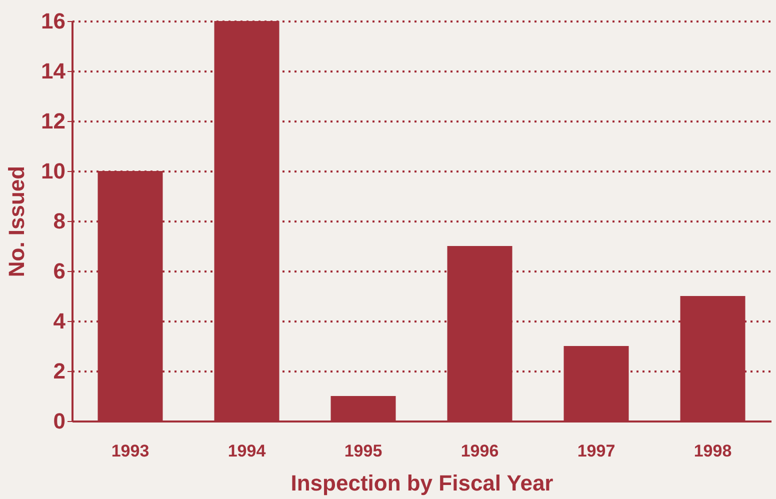 The image size is (776, 499). What do you see at coordinates (479, 451) in the screenshot?
I see `x-tick-label: 1996` at bounding box center [479, 451].